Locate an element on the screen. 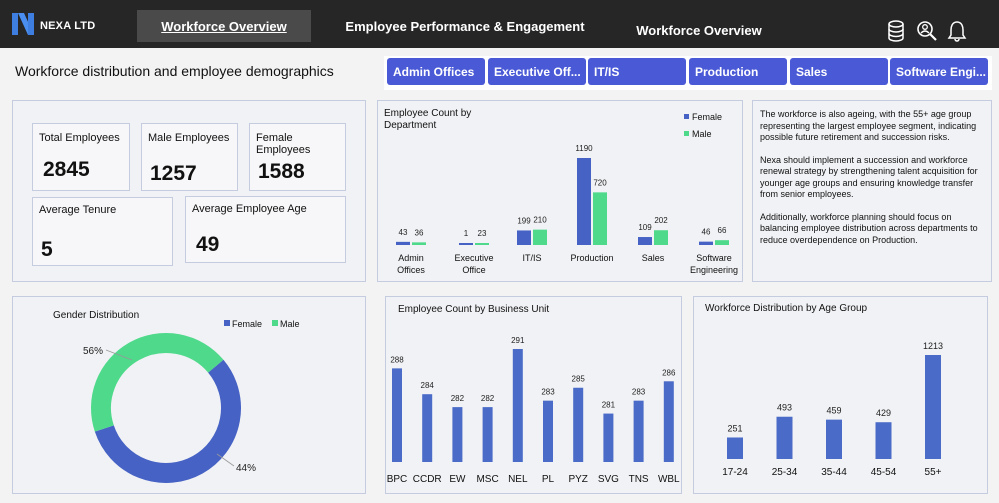 The height and width of the screenshot is (503, 999). kpi-total-employees: Total Employees 2845 is located at coordinates (81, 157).